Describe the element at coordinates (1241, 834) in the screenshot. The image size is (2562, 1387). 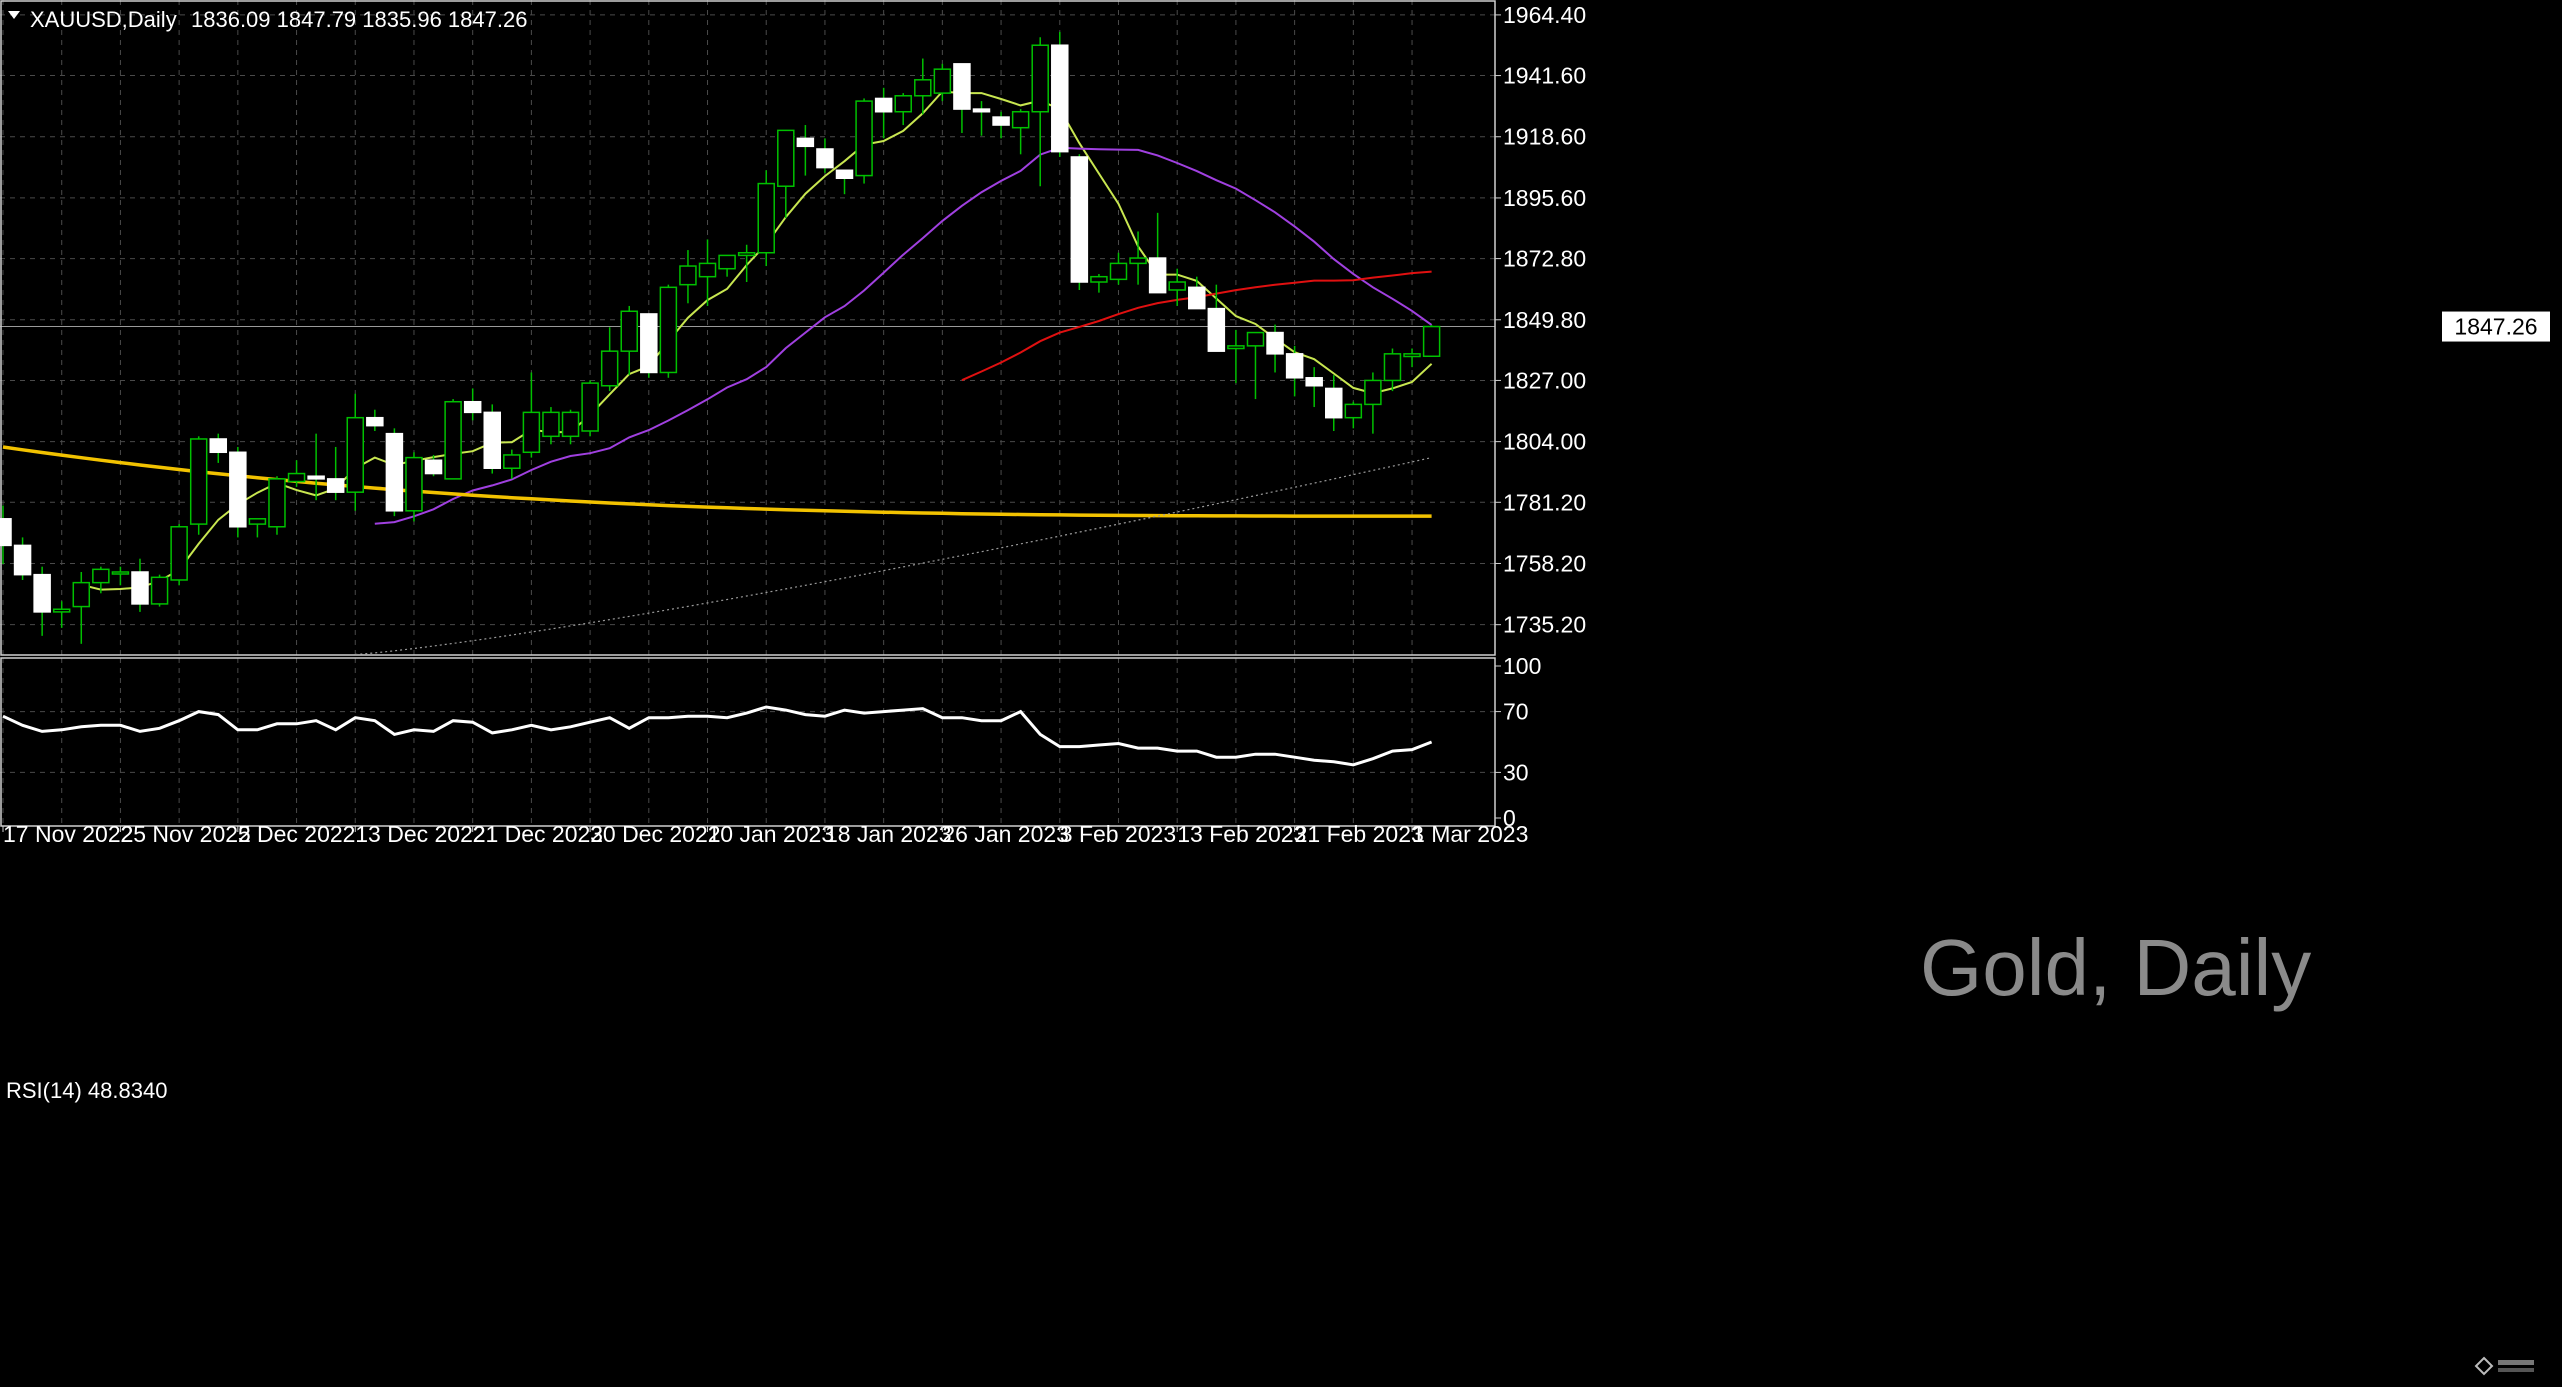
I see `time-axis-label: 13 Feb 2023` at that location.